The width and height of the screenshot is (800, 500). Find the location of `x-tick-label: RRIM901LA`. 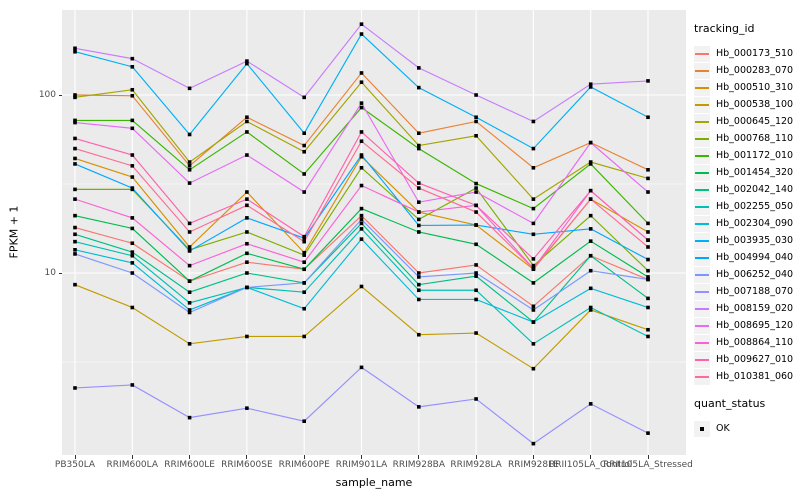

x-tick-label: RRIM901LA is located at coordinates (361, 465).